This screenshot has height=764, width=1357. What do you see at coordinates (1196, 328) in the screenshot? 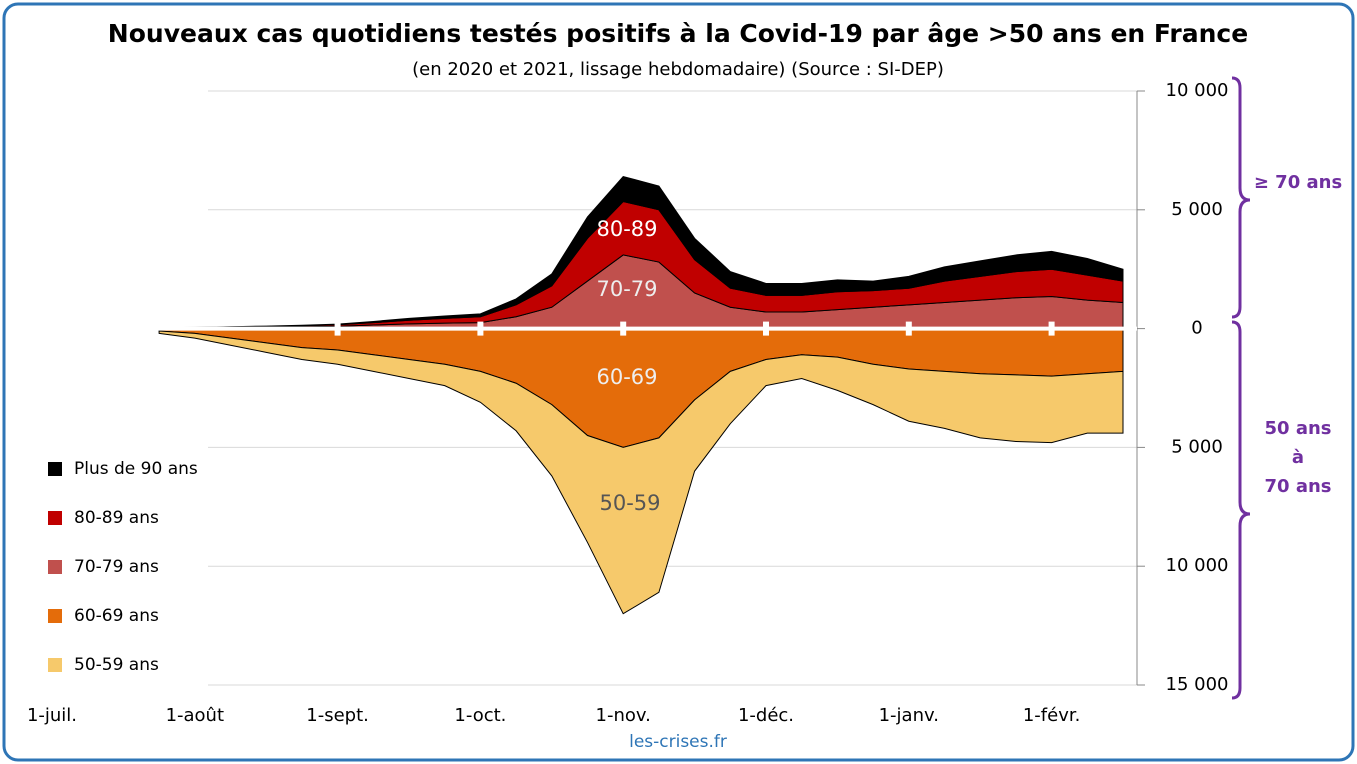
I see `y-tick-label: 0` at bounding box center [1196, 328].